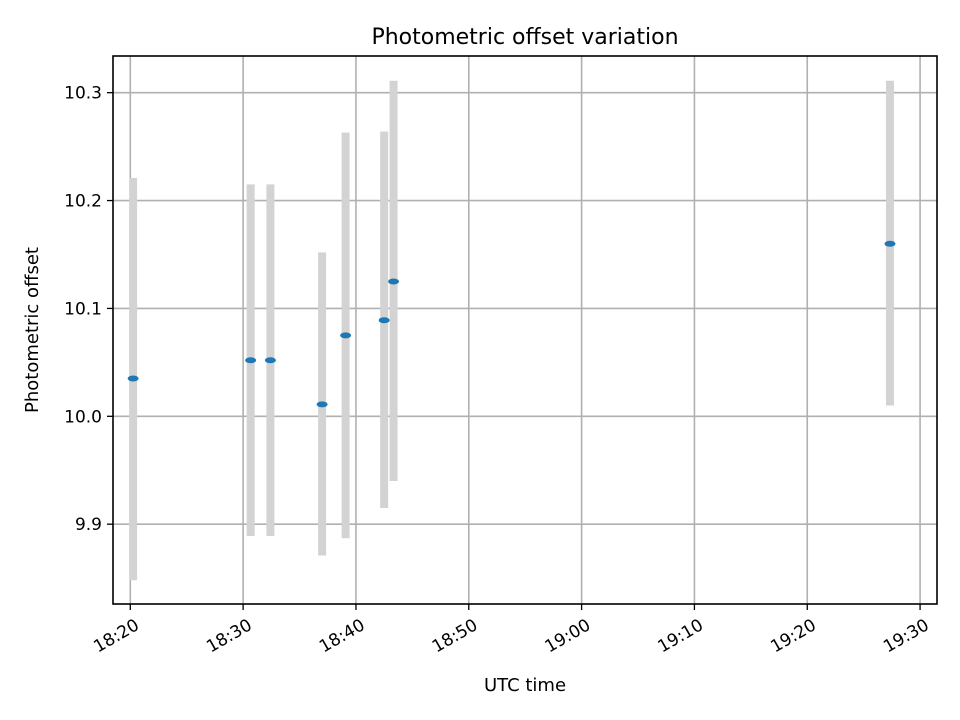  I want to click on x-tick-label: 18:20, so click(116, 636).